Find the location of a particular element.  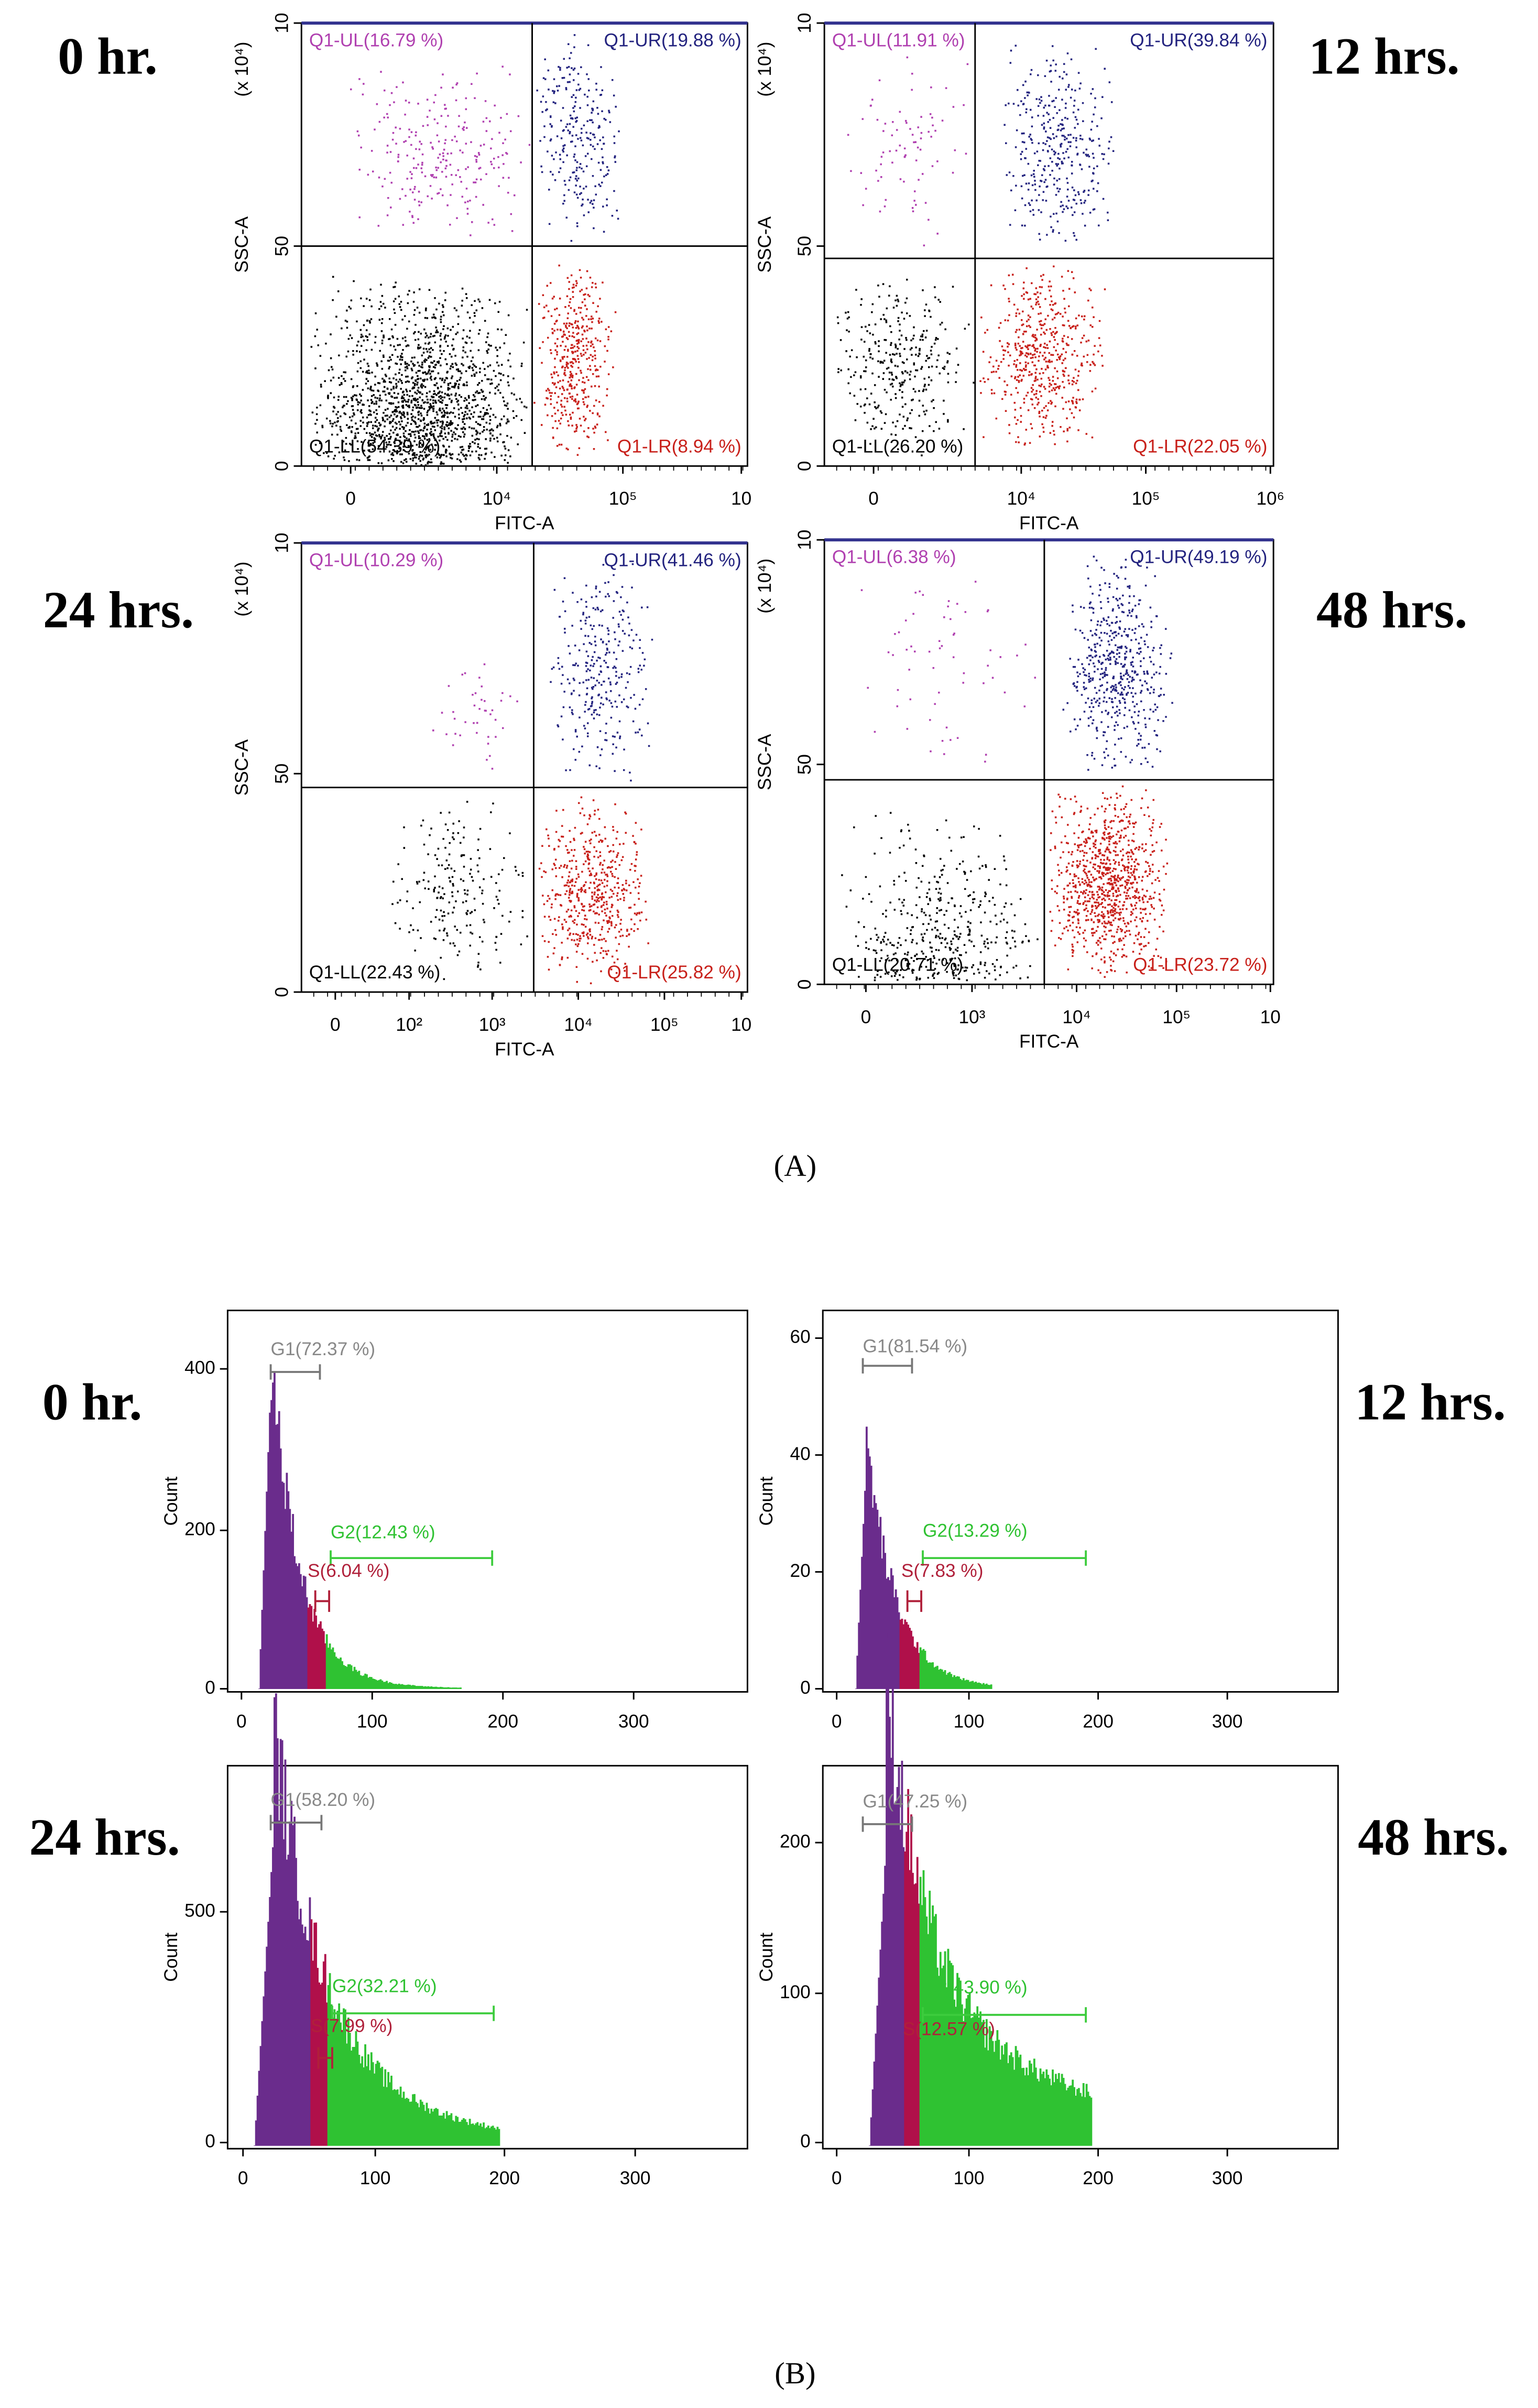

quadrant-label: Q1-UL(10.29 %) is located at coordinates (376, 561).